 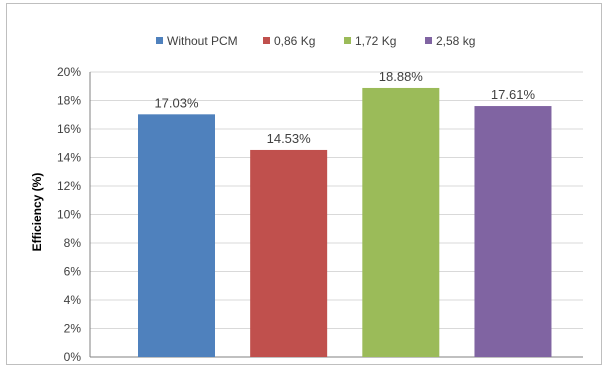 I want to click on y-tick-label: 10%, so click(x=69, y=215).